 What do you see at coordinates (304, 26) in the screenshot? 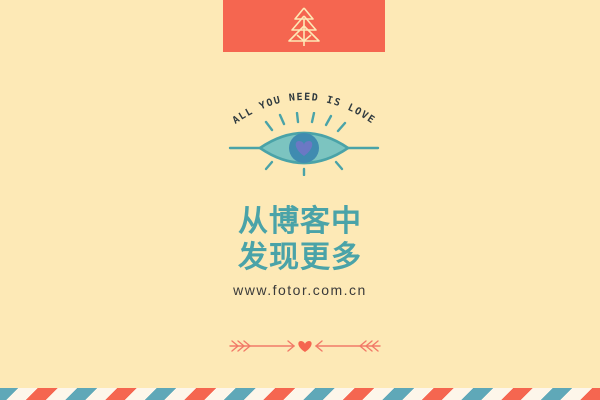
I see `tree-icon` at bounding box center [304, 26].